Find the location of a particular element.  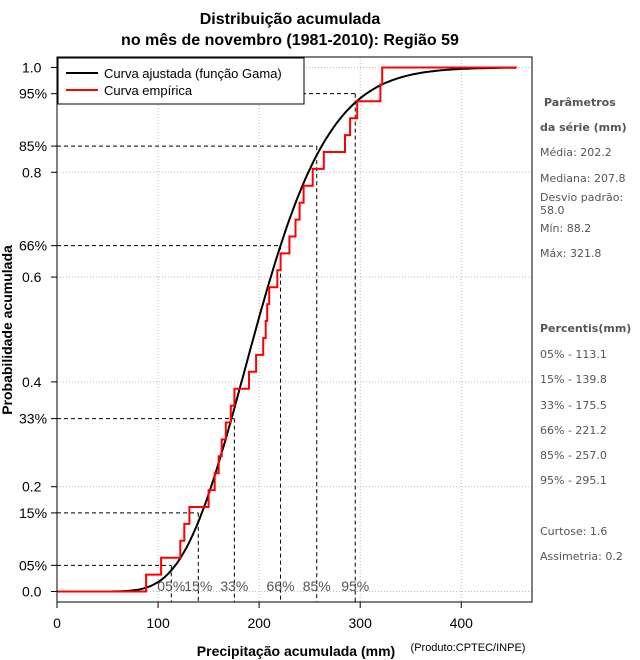

percentile-axis-label: 05% is located at coordinates (171, 586).